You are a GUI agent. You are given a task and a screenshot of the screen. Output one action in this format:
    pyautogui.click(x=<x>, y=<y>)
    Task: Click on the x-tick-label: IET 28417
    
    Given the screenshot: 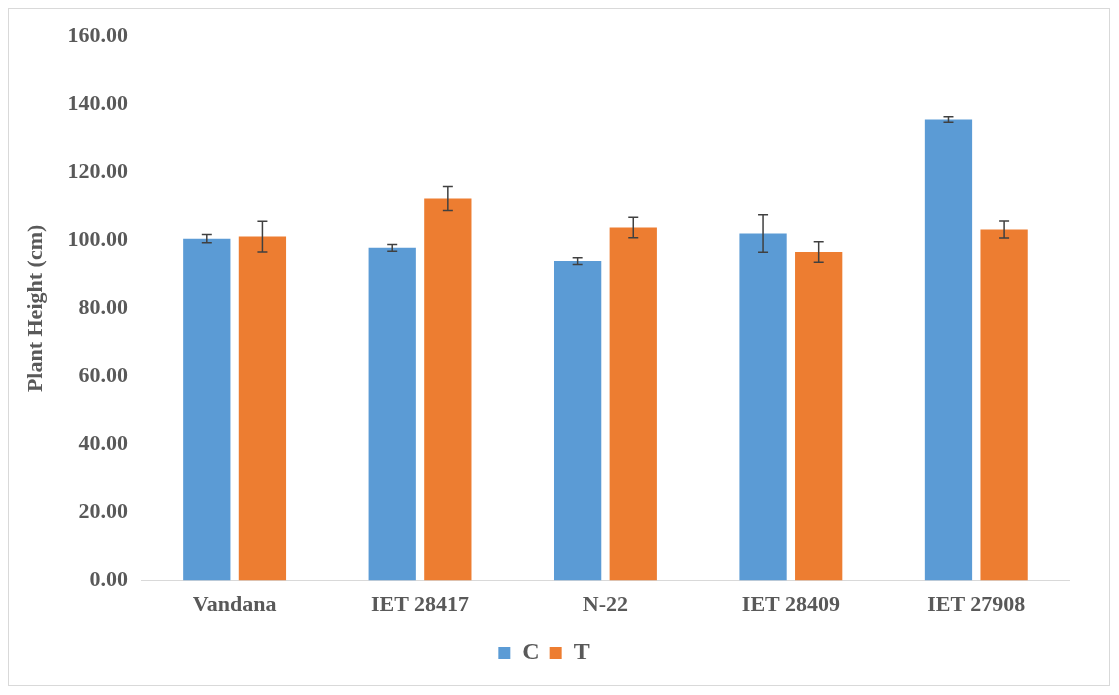 What is the action you would take?
    pyautogui.click(x=420, y=604)
    